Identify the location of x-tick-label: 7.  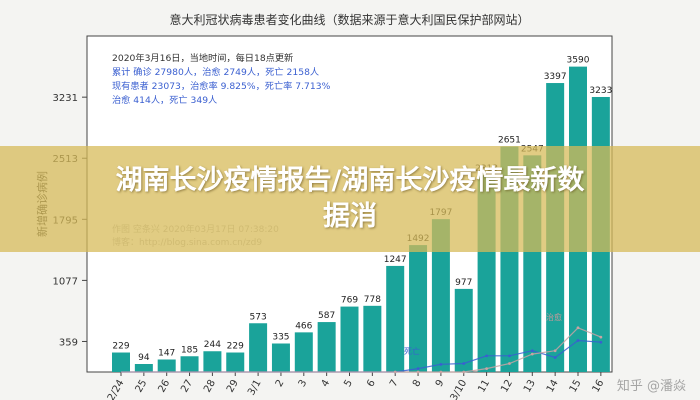
(394, 383).